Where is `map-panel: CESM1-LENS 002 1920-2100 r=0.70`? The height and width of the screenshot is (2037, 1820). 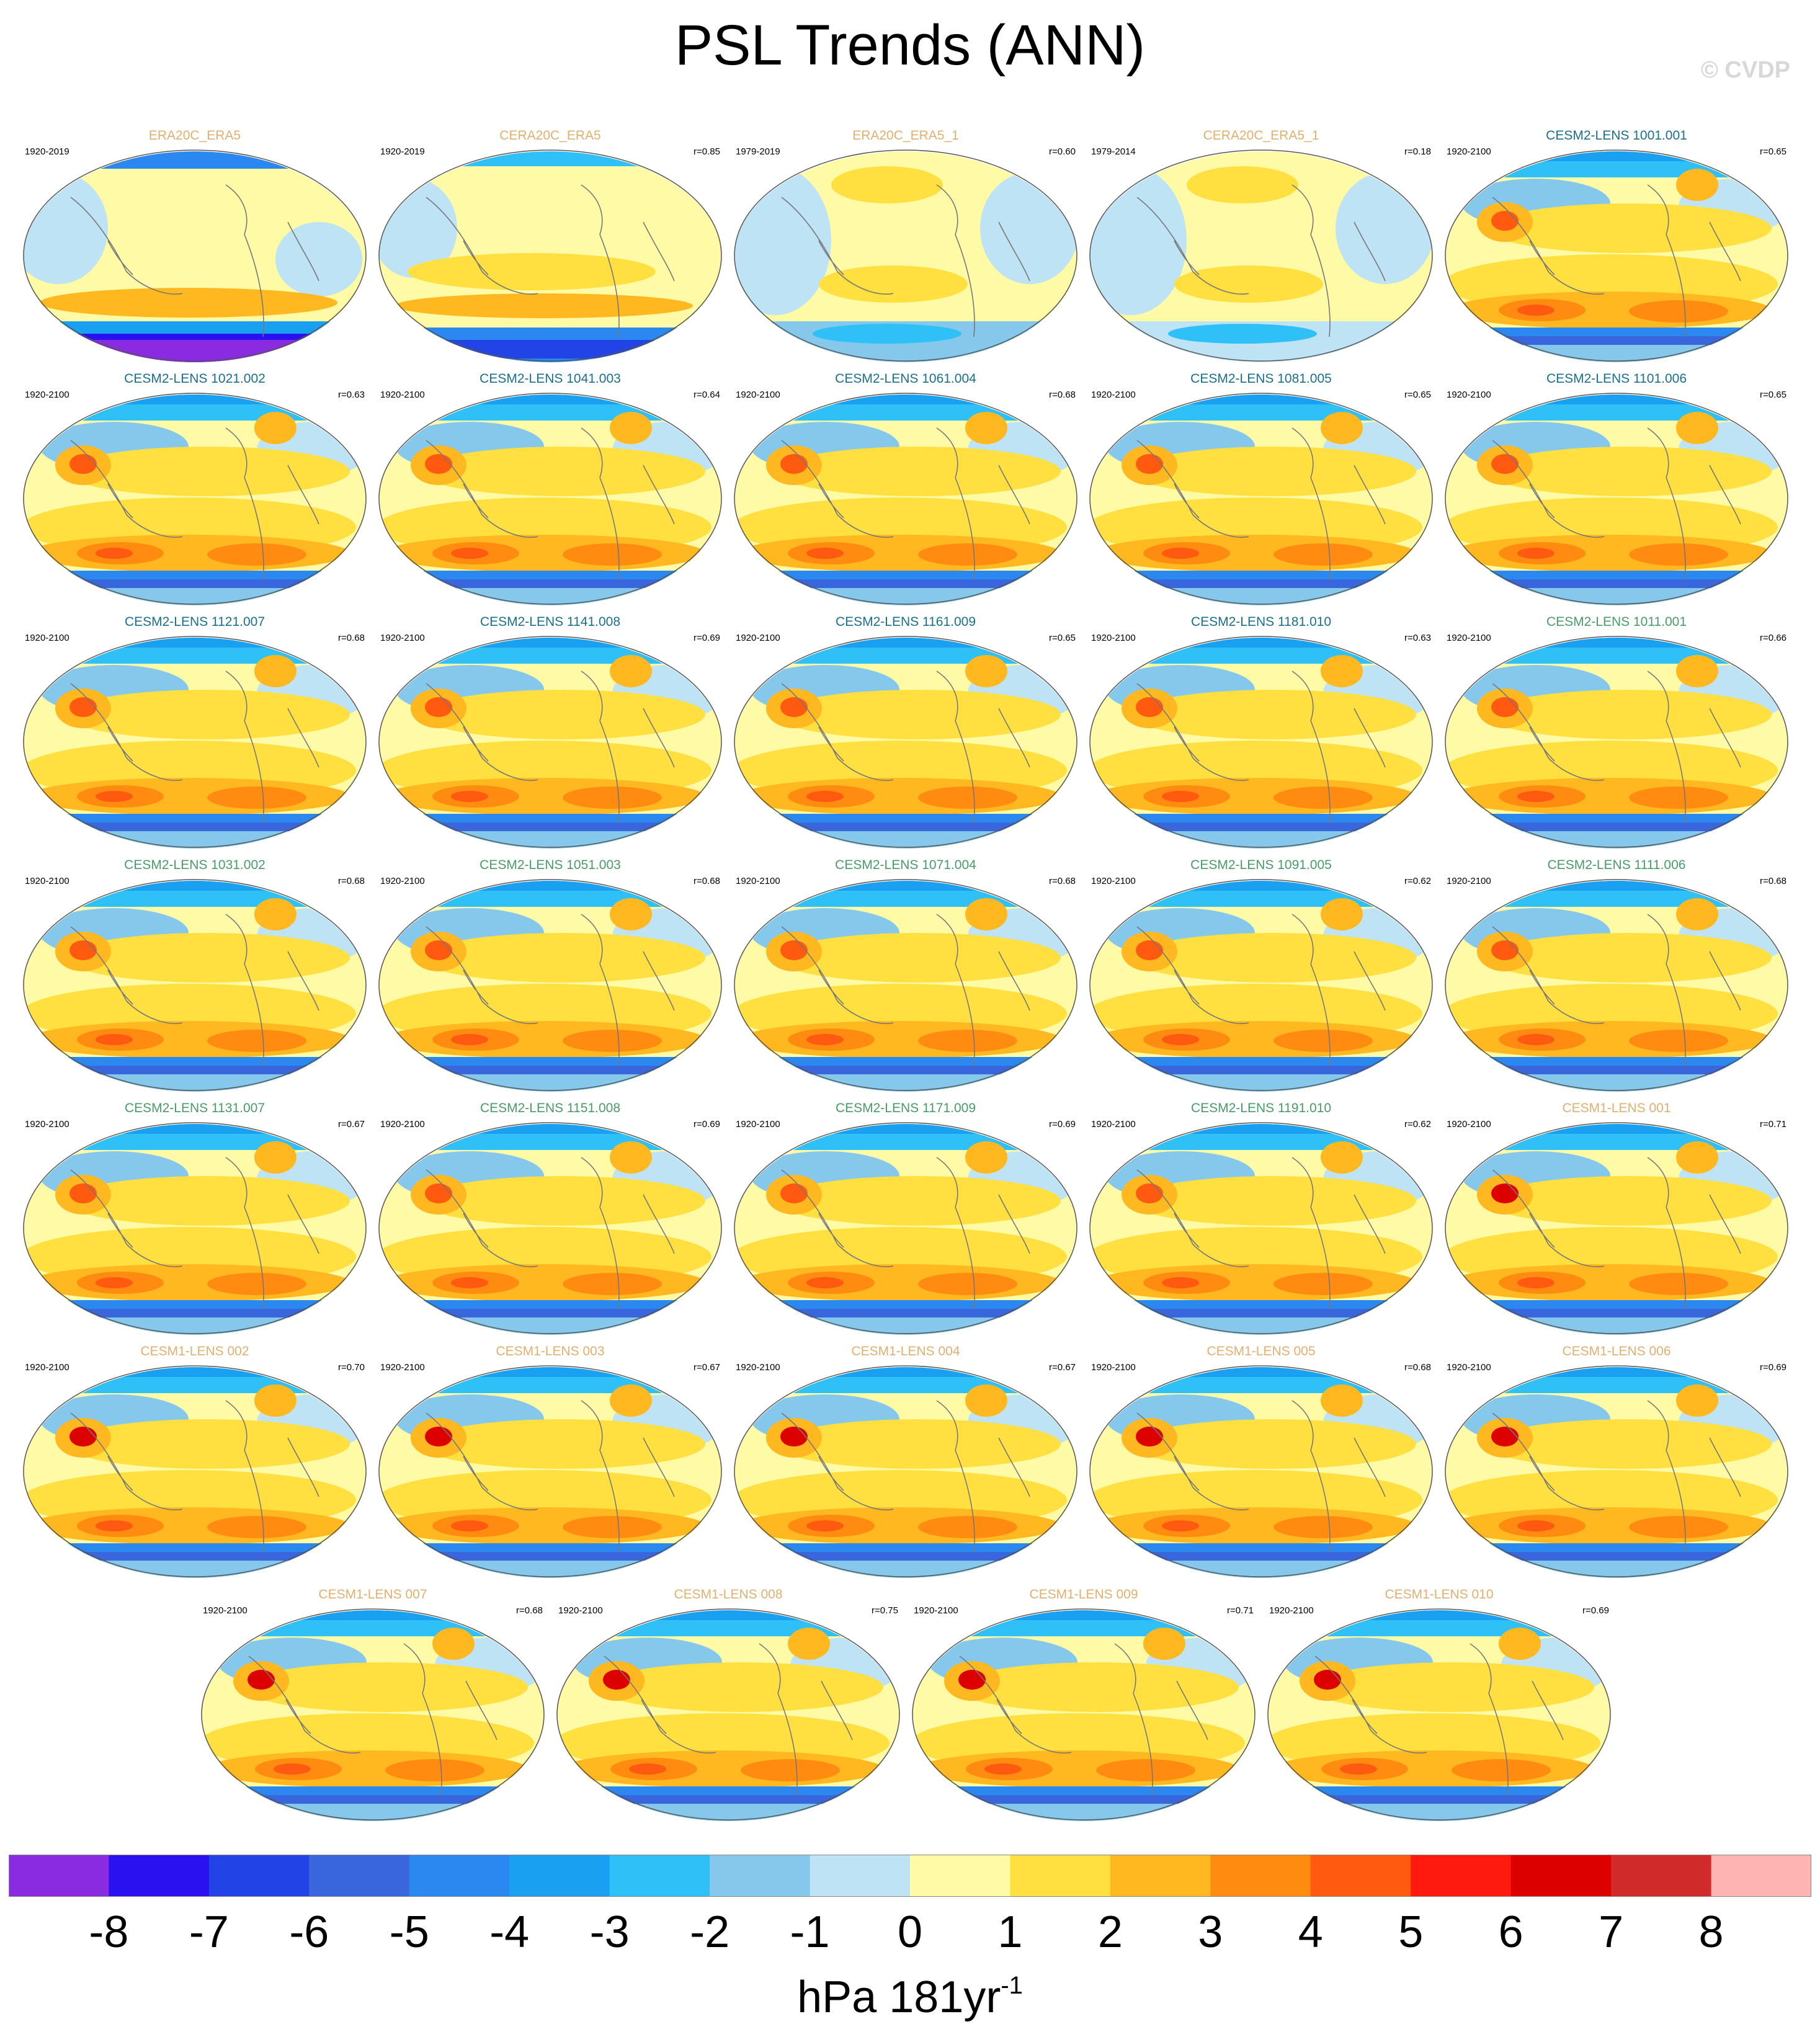 map-panel: CESM1-LENS 002 1920-2100 r=0.70 is located at coordinates (194, 1461).